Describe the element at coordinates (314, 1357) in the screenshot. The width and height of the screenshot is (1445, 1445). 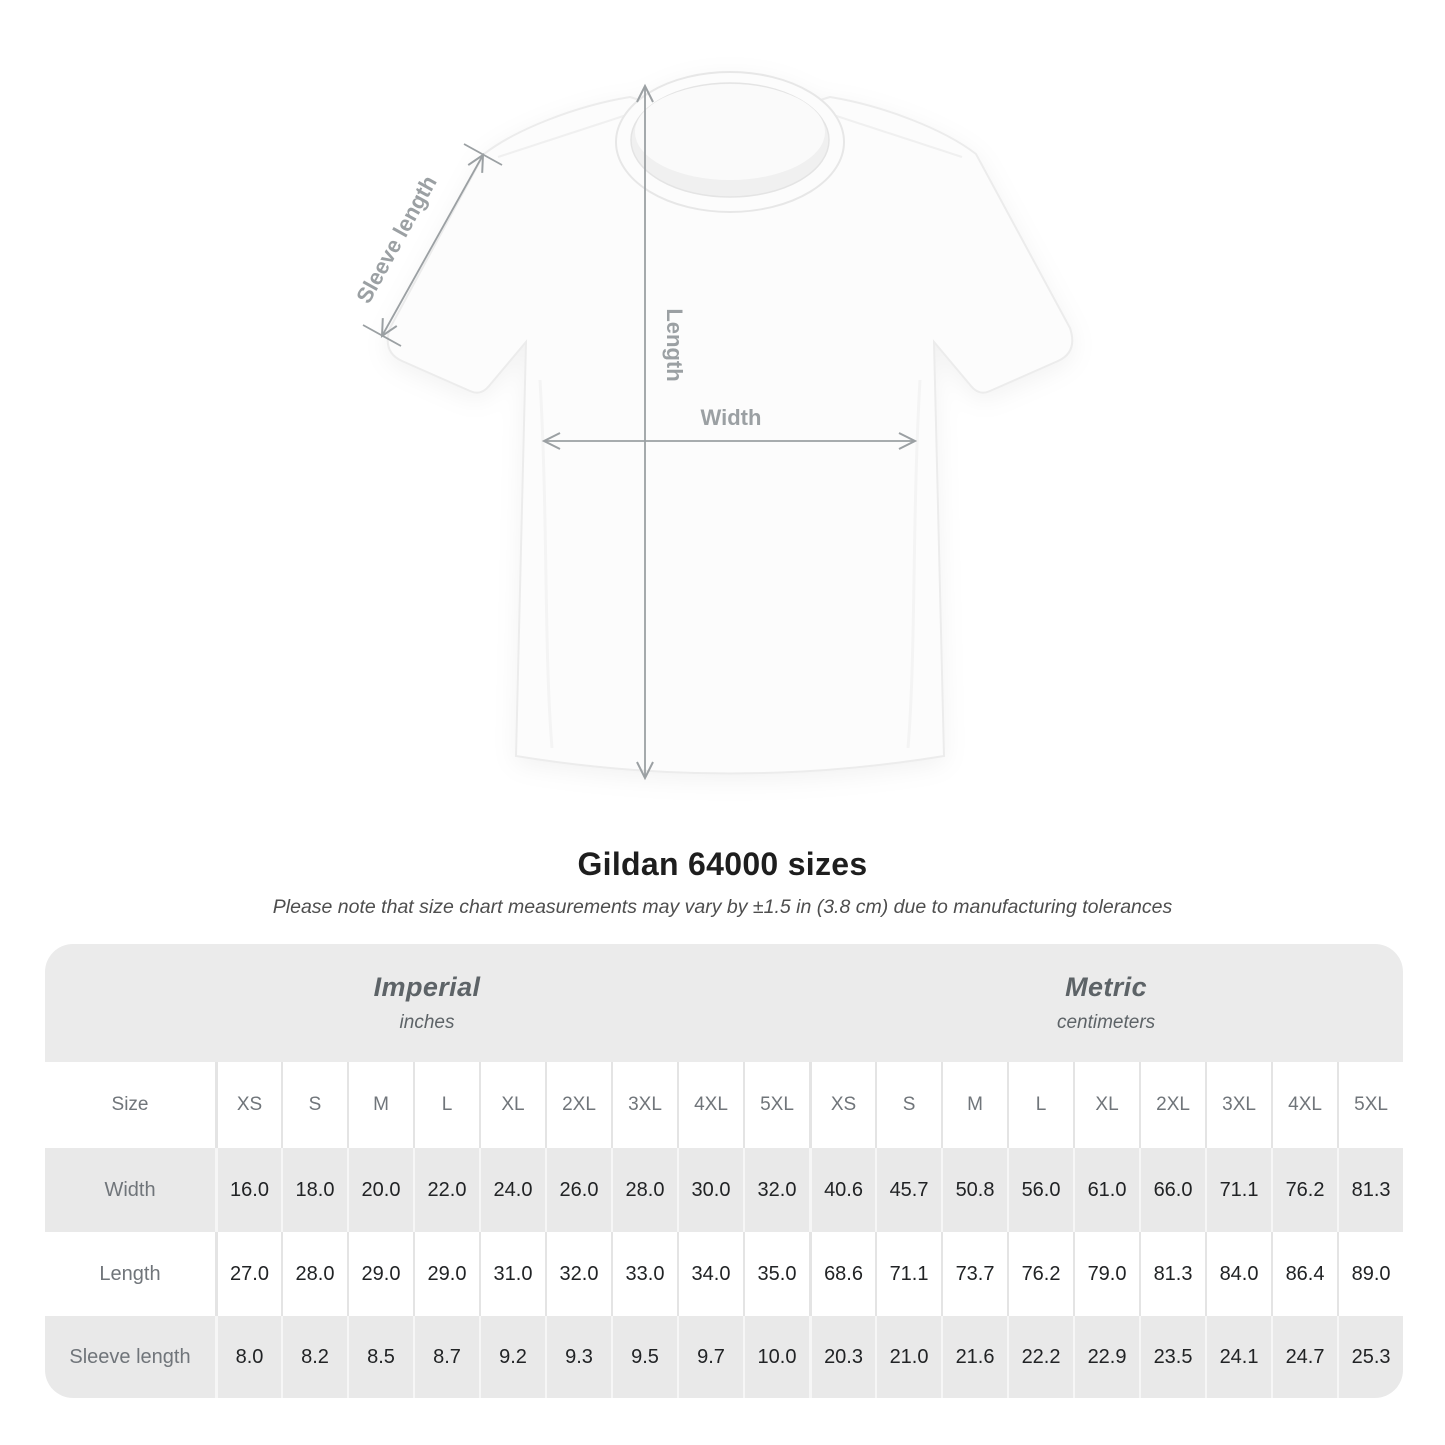
I see `value-cell: 8.2` at that location.